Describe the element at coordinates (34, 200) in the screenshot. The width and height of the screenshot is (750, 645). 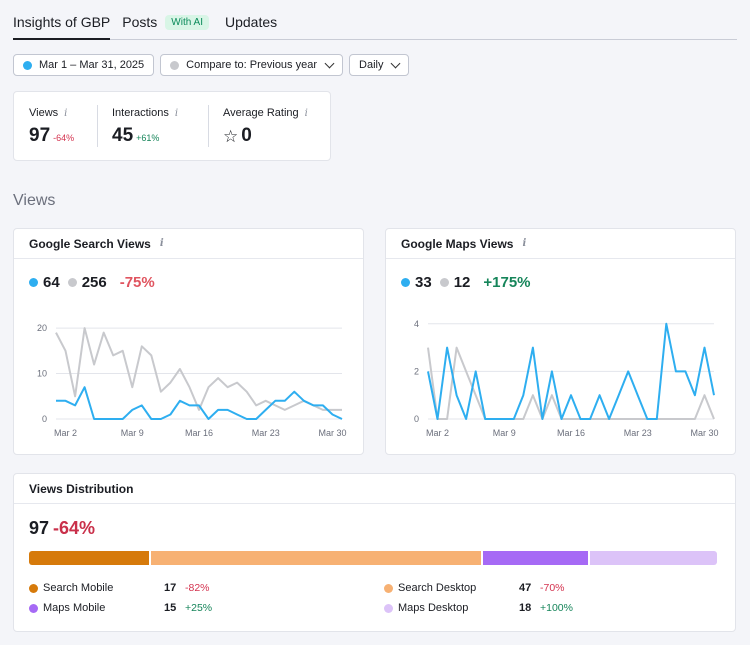
I see `section-title: Views` at that location.